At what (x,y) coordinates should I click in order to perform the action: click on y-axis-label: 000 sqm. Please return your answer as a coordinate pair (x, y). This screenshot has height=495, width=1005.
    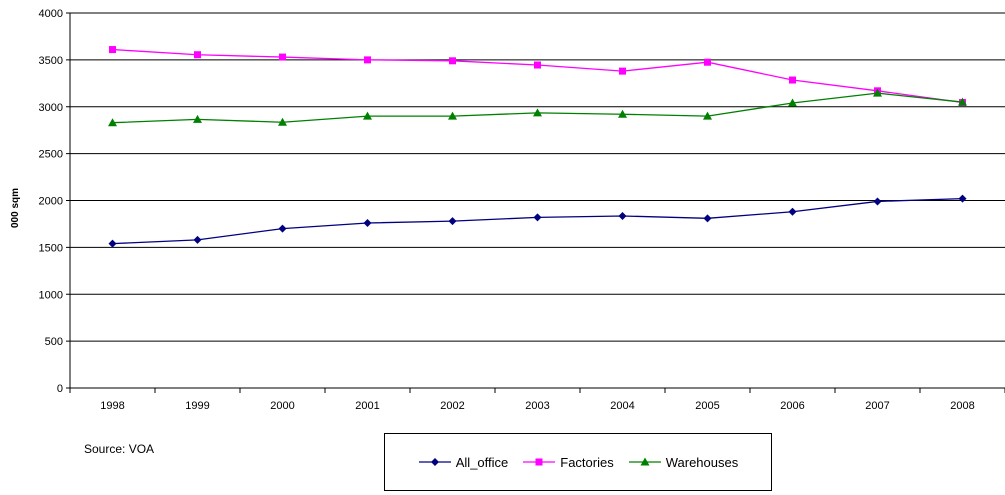
    Looking at the image, I should click on (15, 208).